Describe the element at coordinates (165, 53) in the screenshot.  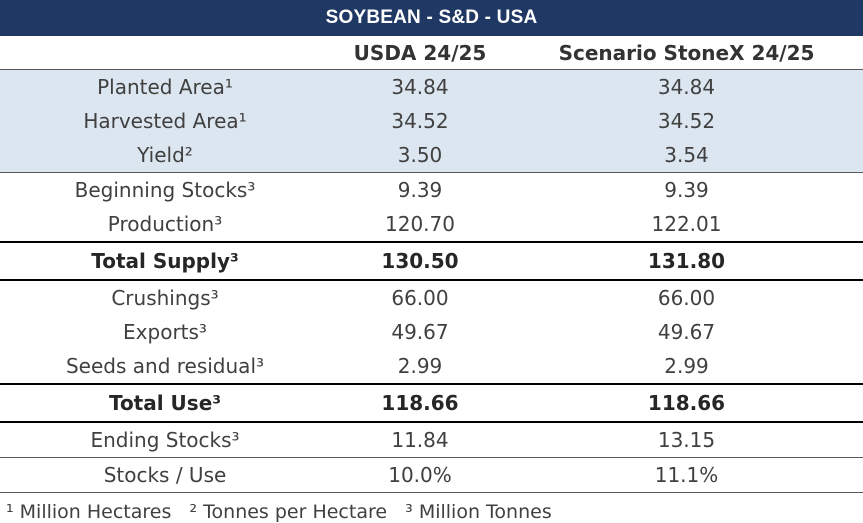
I see `column-header-label` at that location.